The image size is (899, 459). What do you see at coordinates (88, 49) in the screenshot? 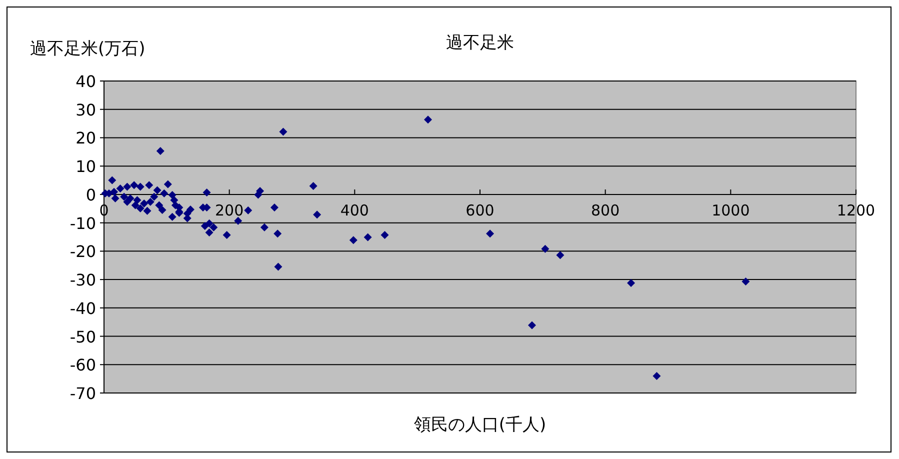
I see `y-axis-title: 過不足米(万石)` at bounding box center [88, 49].